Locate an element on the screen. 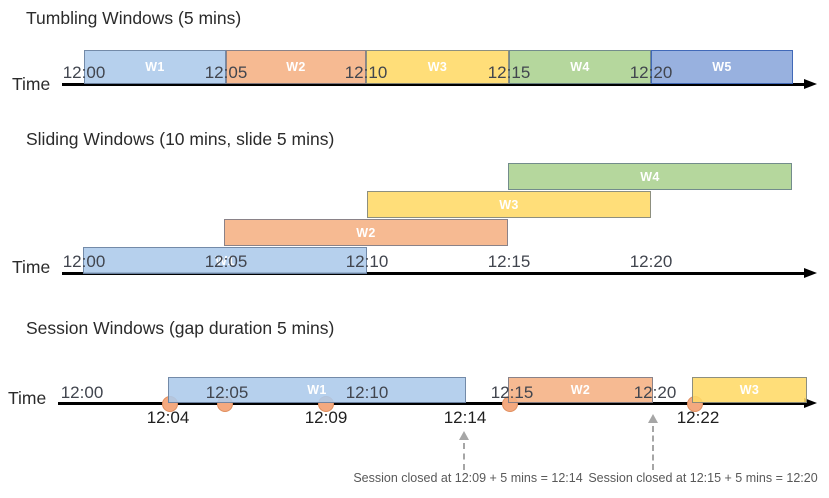 The height and width of the screenshot is (498, 829). session-window-w2: W2 is located at coordinates (580, 390).